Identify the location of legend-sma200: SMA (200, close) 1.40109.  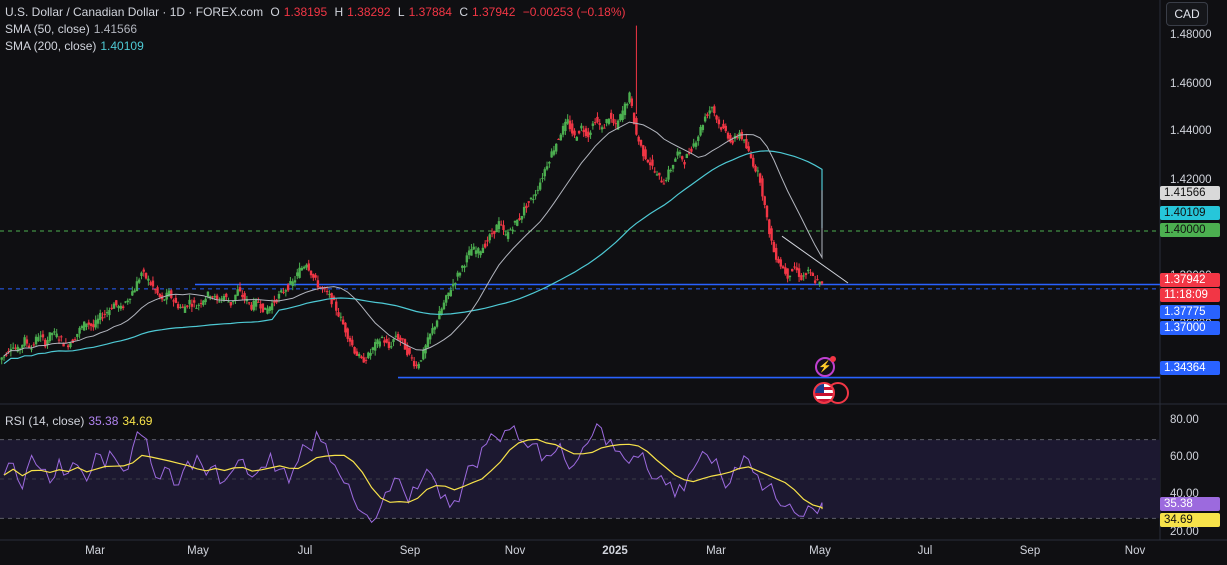
(76, 46).